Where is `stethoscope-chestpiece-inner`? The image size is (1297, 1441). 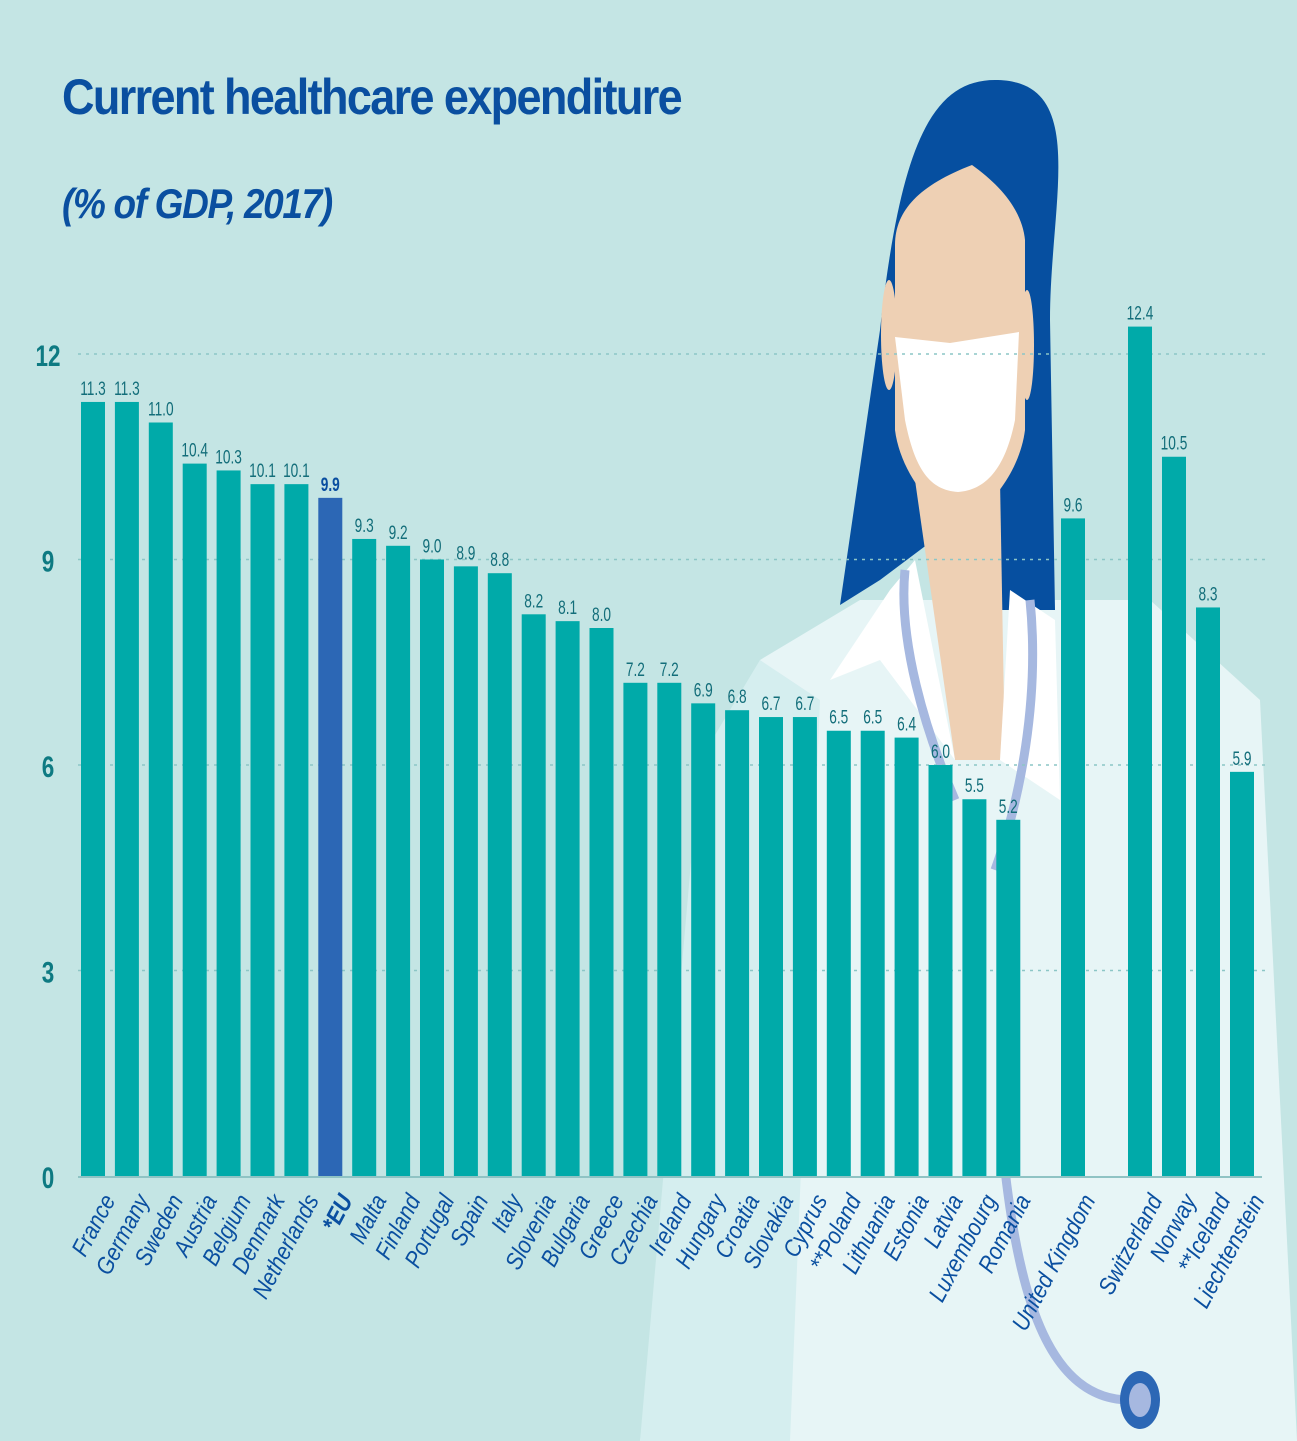 stethoscope-chestpiece-inner is located at coordinates (1140, 1400).